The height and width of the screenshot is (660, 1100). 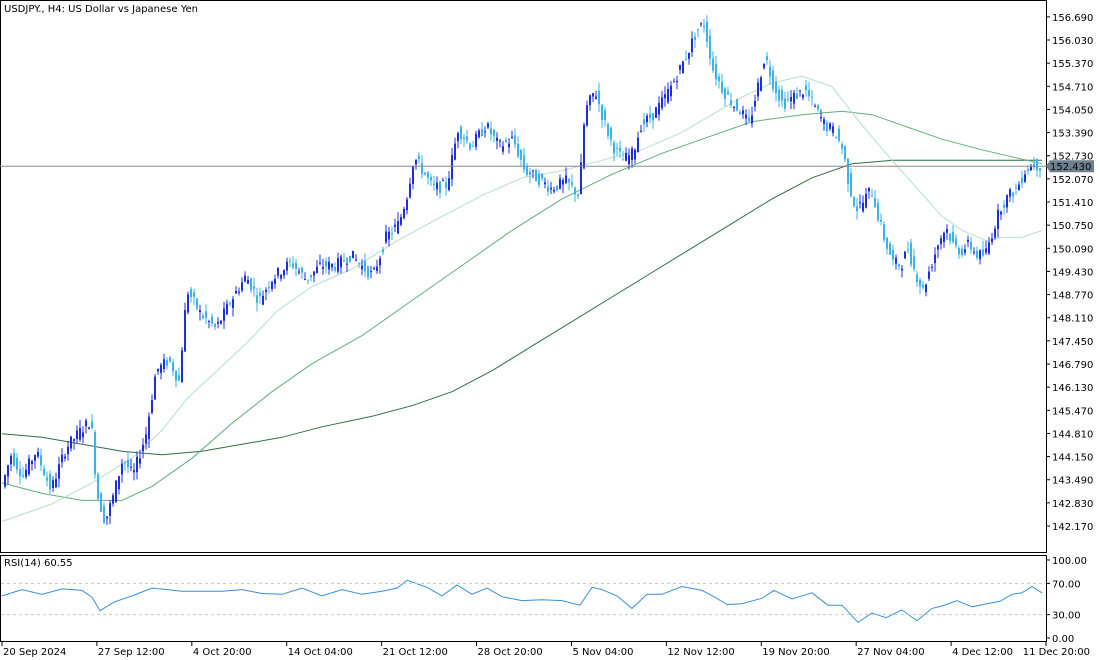 What do you see at coordinates (1072, 319) in the screenshot?
I see `price-tick-label: 148.110` at bounding box center [1072, 319].